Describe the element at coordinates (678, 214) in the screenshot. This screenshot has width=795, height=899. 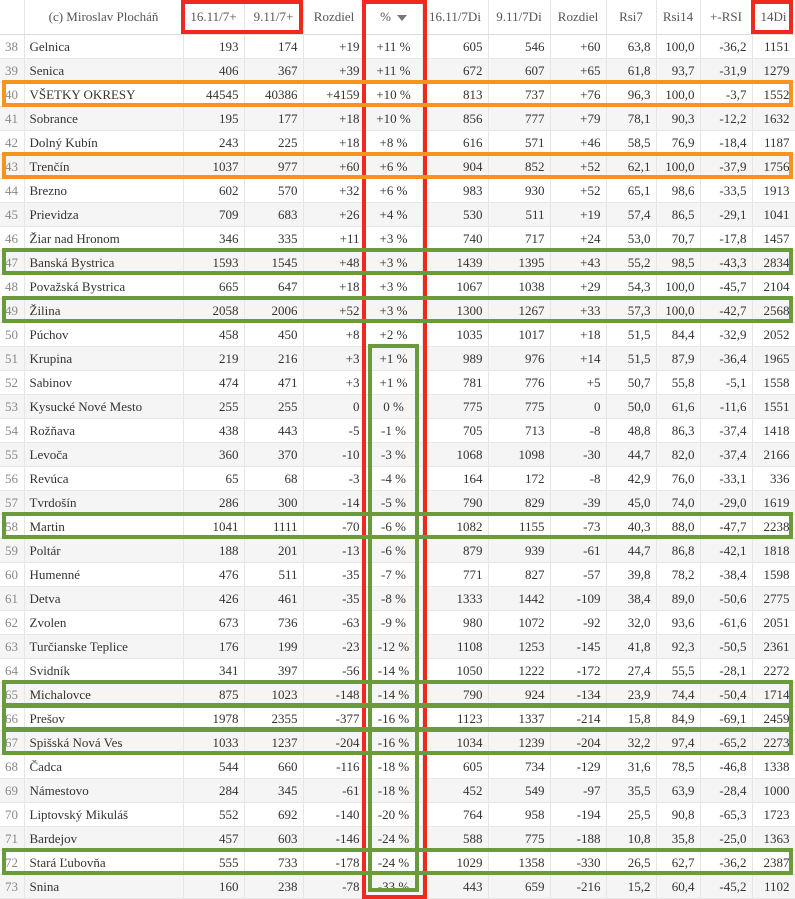
I see `cell-rsi14: 86,5` at that location.